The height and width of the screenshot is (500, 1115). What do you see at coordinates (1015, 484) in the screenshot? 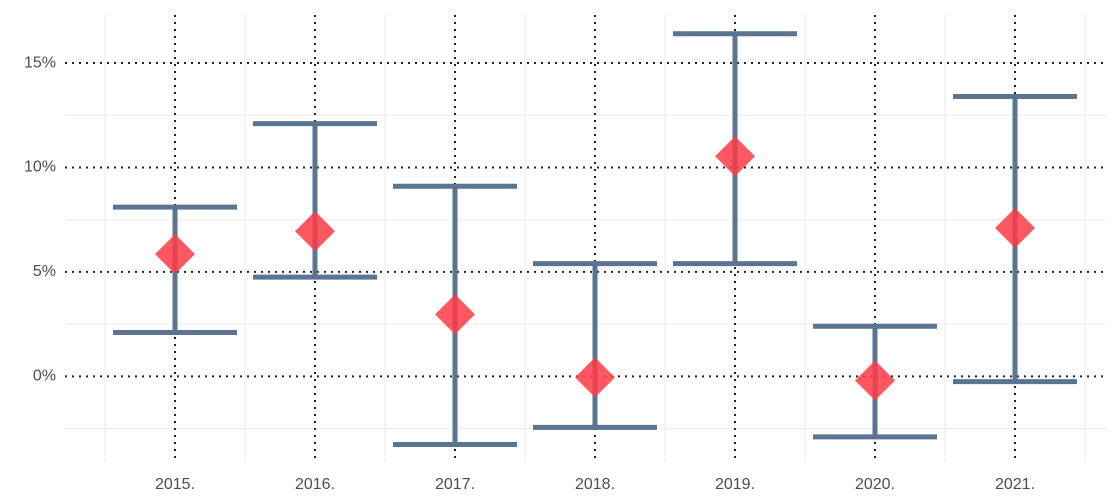
I see `x-tick-label: 2021.` at bounding box center [1015, 484].